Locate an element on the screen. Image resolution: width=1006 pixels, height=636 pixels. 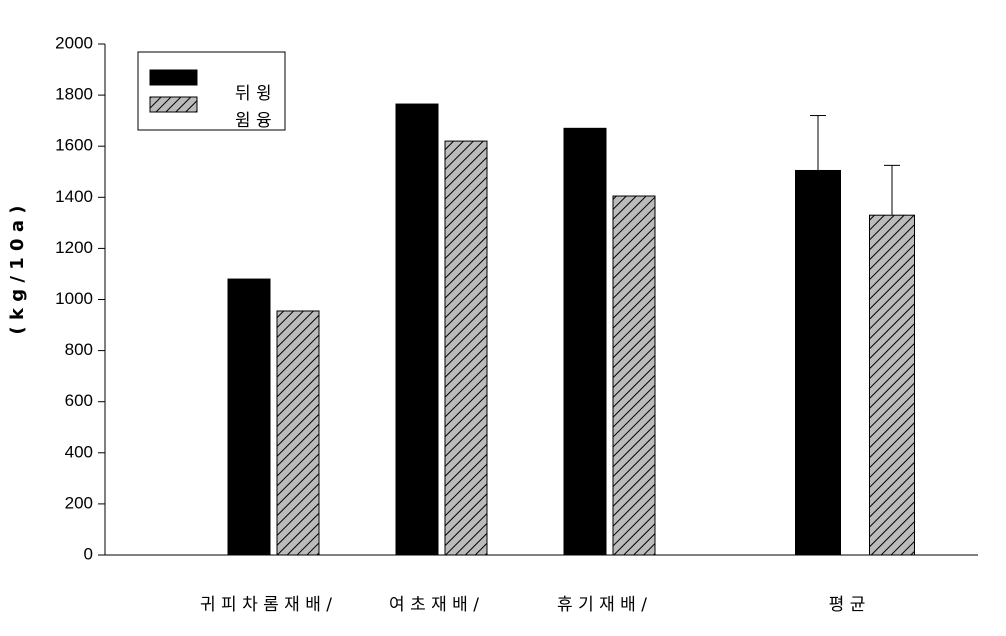
y-tick-label: 800 is located at coordinates (79, 349).